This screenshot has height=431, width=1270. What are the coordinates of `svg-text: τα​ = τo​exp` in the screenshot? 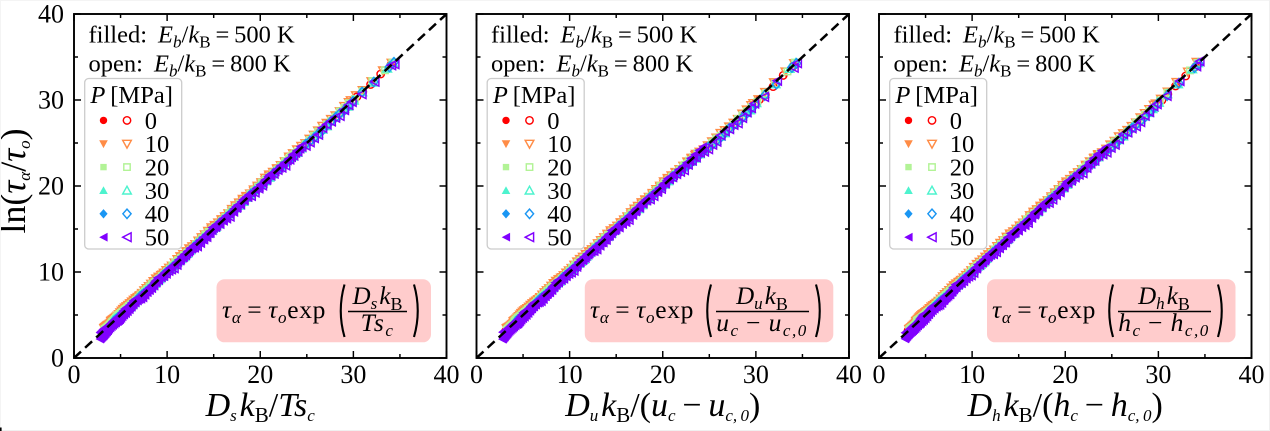 It's located at (274, 311).